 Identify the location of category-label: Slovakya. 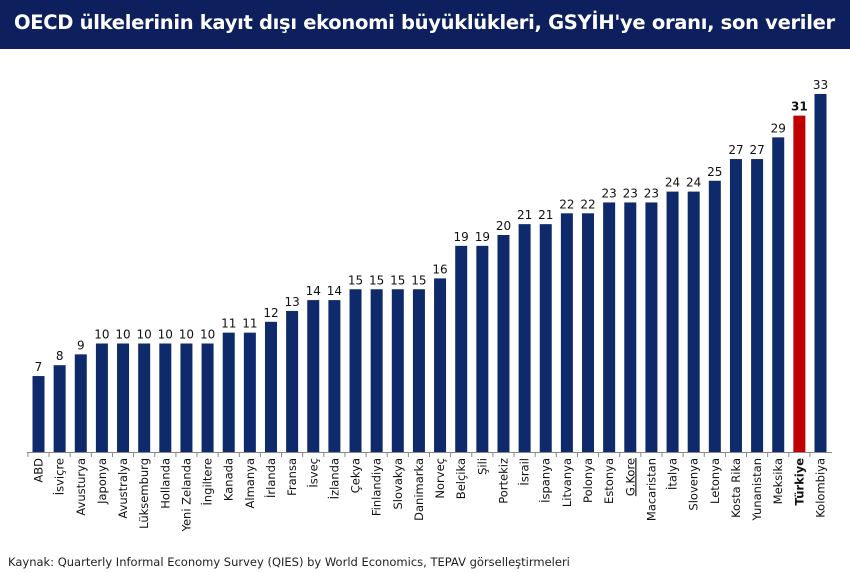
(398, 484).